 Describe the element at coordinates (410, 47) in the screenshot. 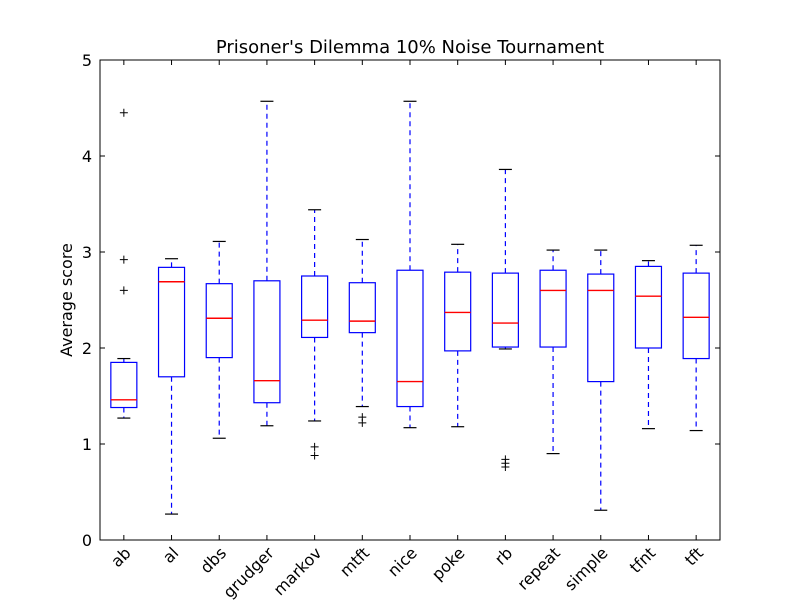

I see `chart-title: Prisoner's Dilemma 10% Noise Tournament` at that location.